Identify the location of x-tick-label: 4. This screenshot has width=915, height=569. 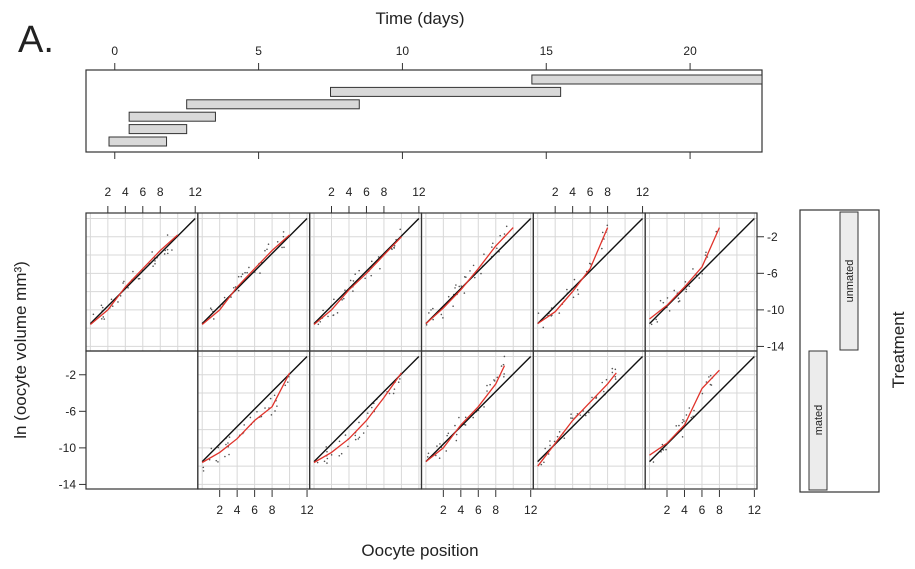
(349, 192).